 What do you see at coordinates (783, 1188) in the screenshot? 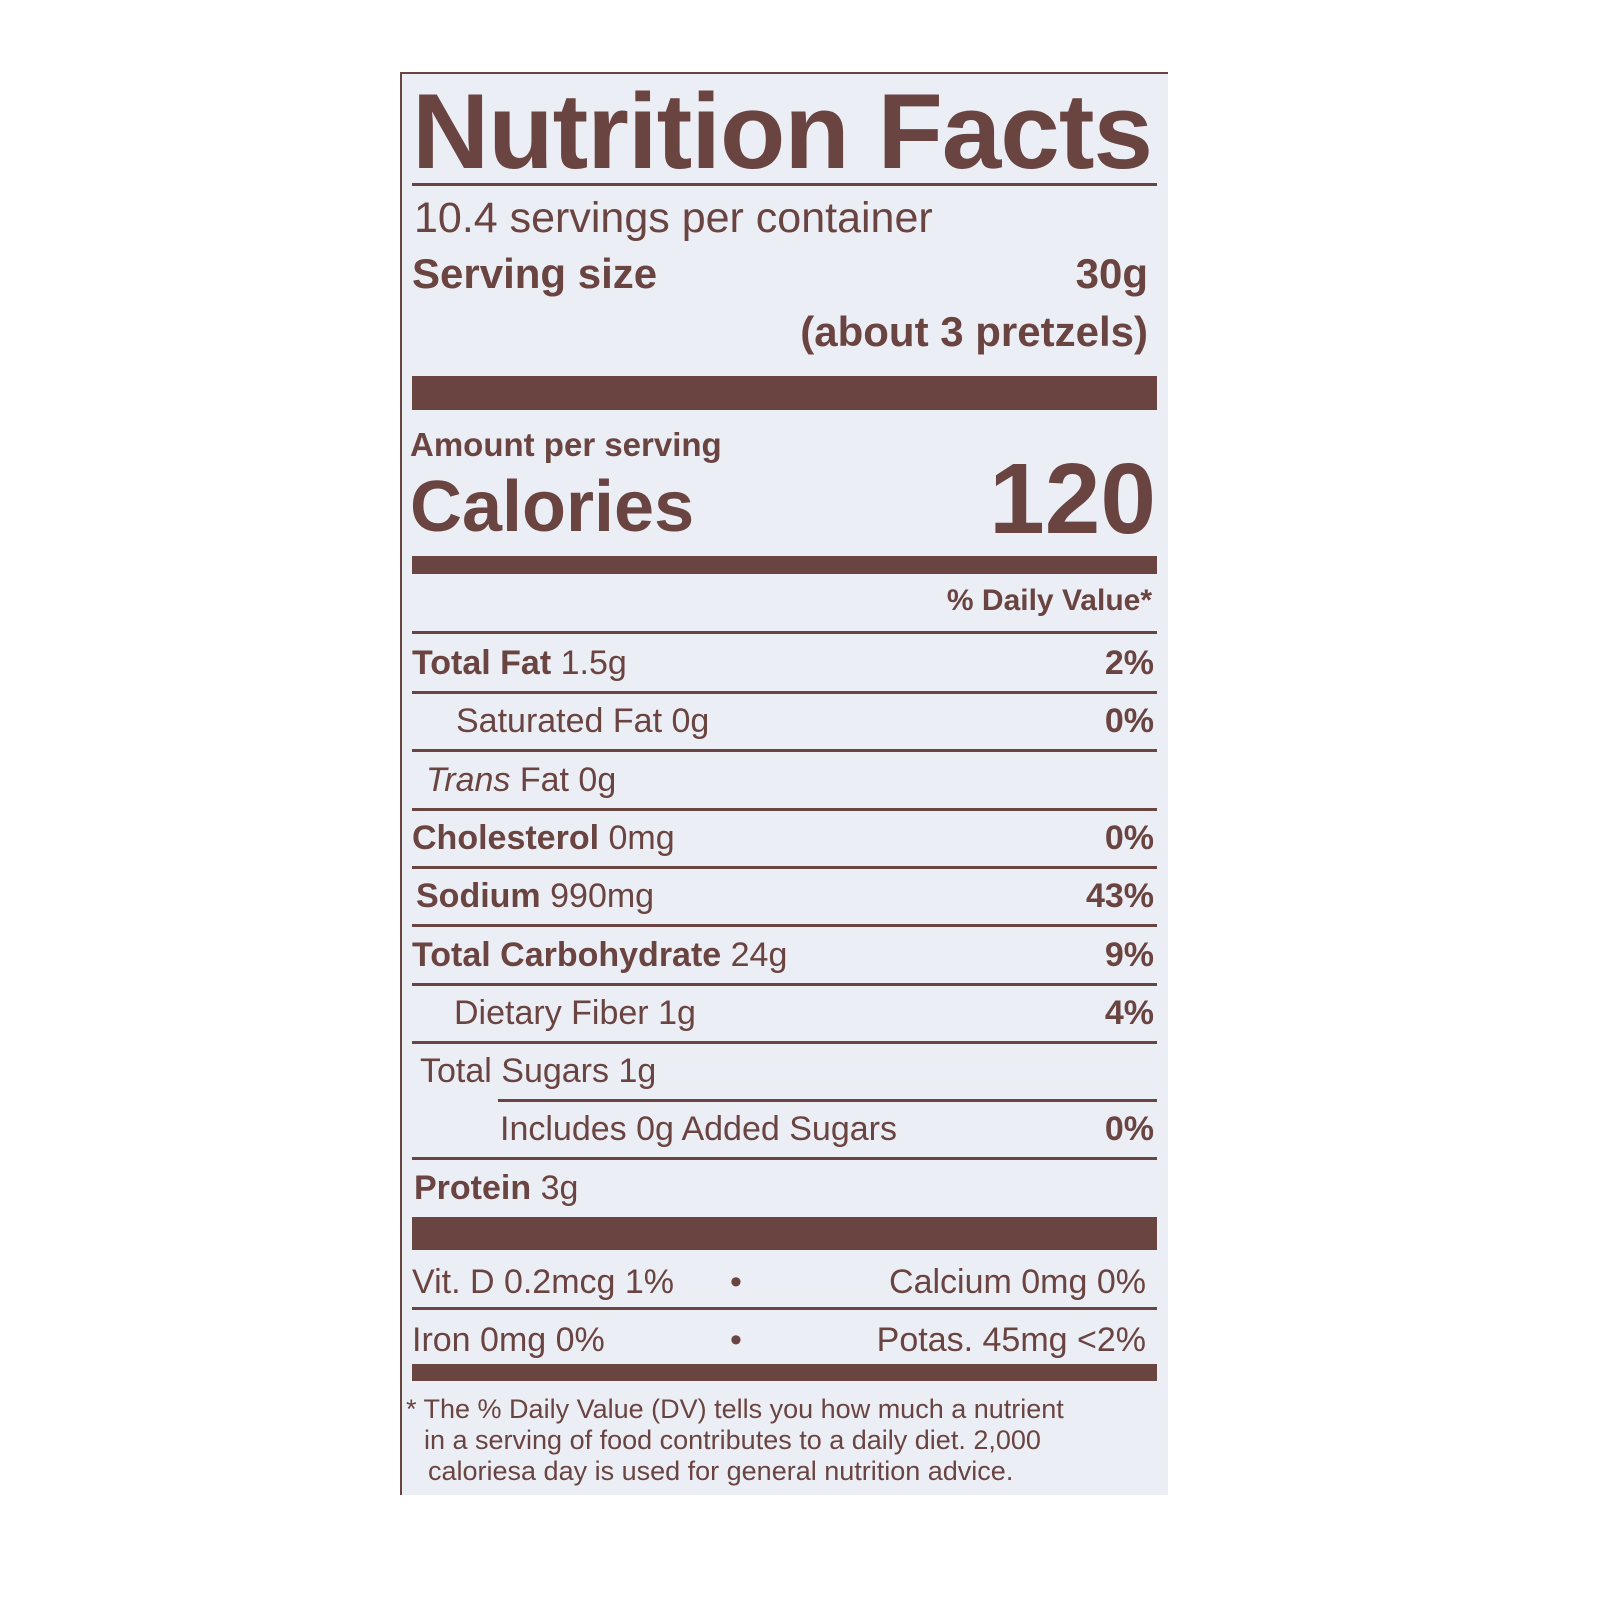
I see `nutrient-row: Protein 3g` at bounding box center [783, 1188].